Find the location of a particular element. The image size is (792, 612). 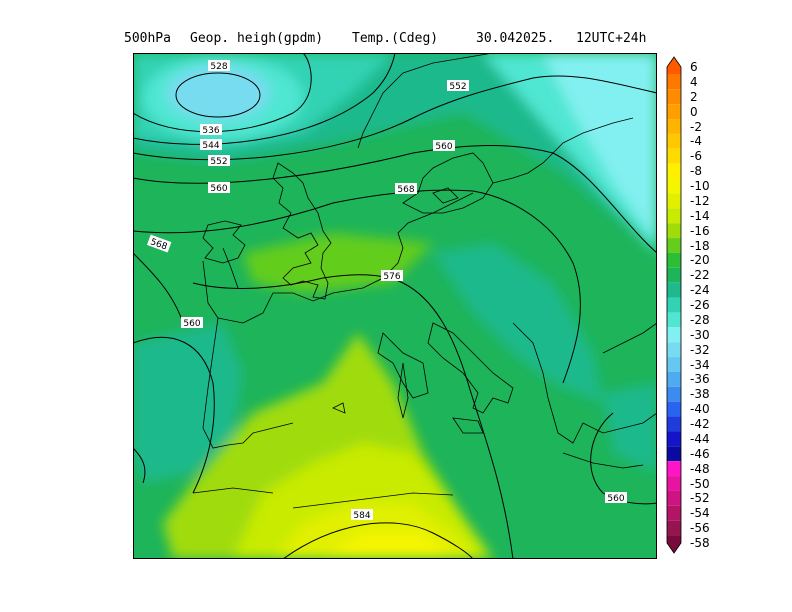

colorbar-tick-label: 0 is located at coordinates (694, 111).